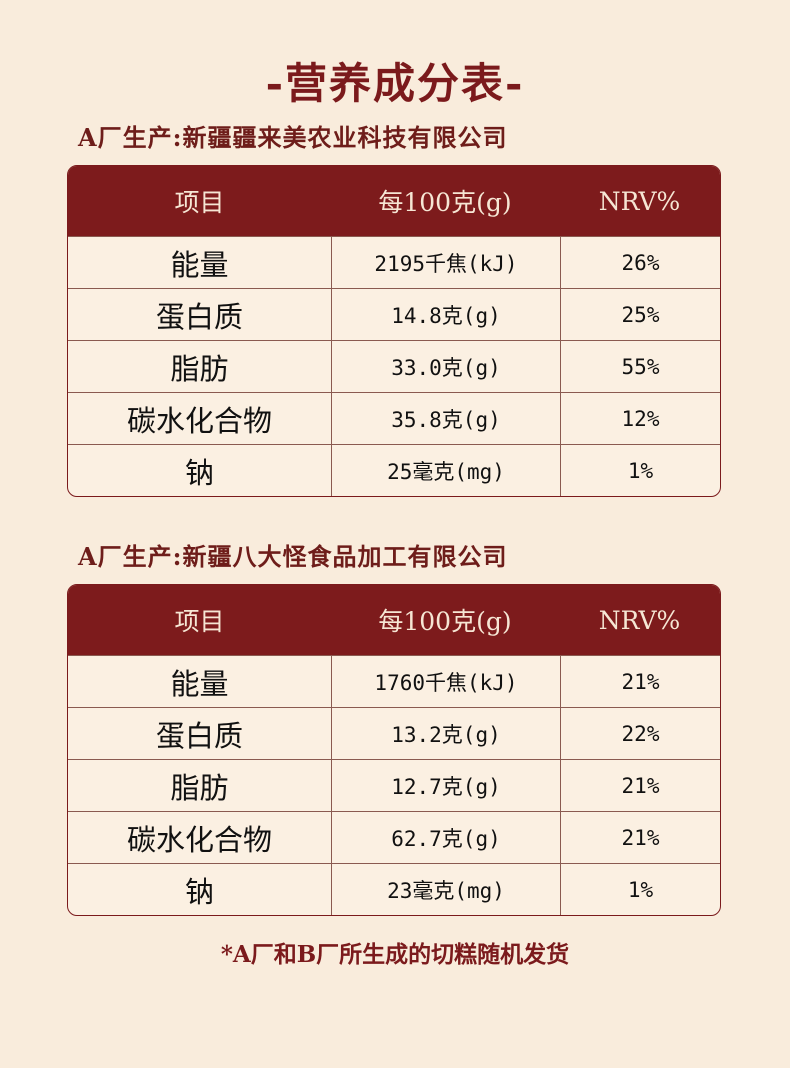 The image size is (790, 1068). What do you see at coordinates (640, 366) in the screenshot?
I see `nrv-cell: 55%` at bounding box center [640, 366].